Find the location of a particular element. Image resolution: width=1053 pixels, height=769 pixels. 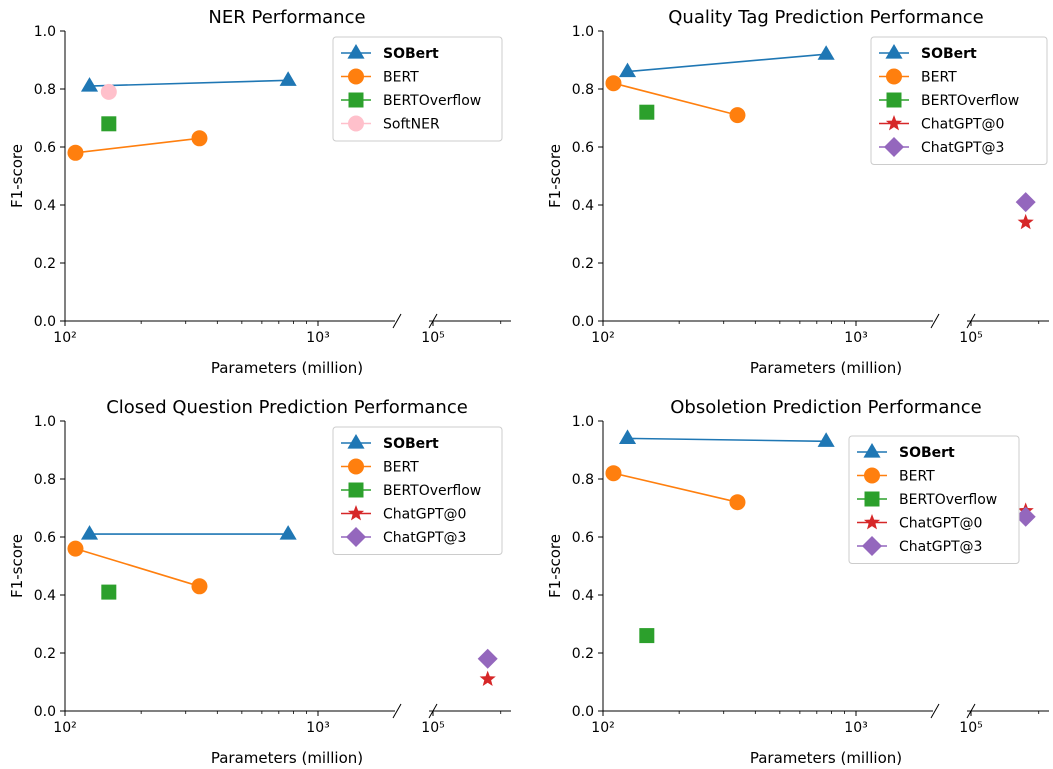

data-point-softner is located at coordinates (108, 91).